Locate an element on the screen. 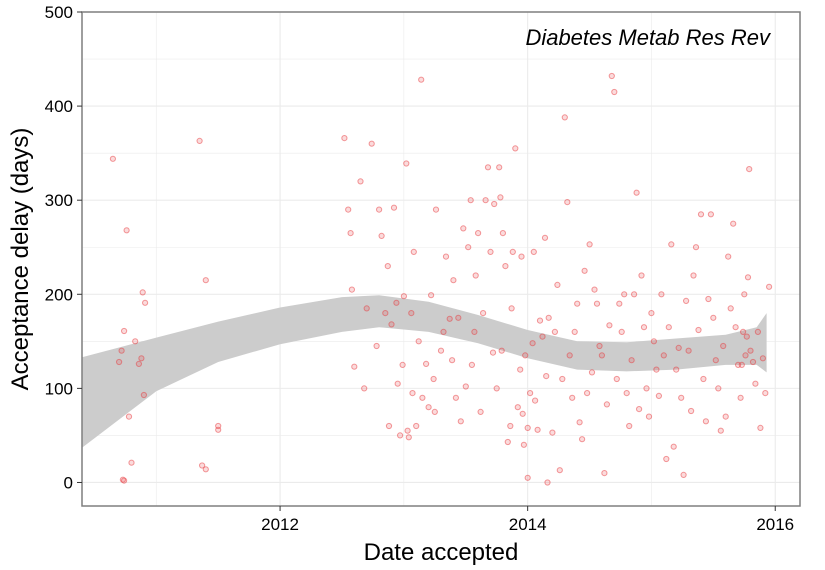  x-tick-label: 2016 is located at coordinates (775, 524).